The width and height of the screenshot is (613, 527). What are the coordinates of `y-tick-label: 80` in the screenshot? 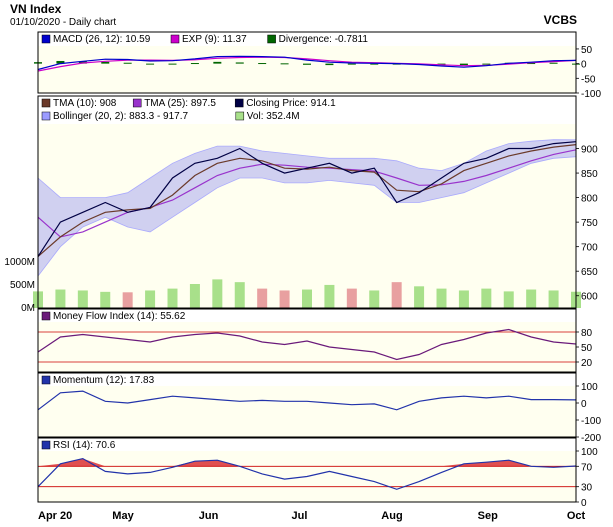 It's located at (587, 333).